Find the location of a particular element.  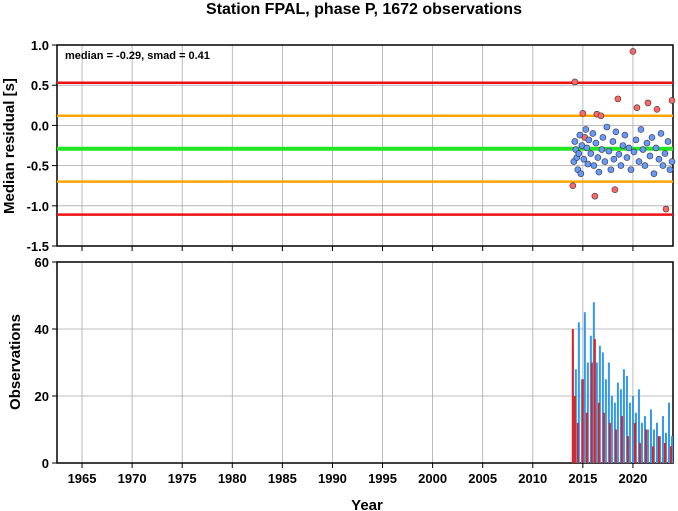

x-tick-label: 1975 is located at coordinates (182, 478).